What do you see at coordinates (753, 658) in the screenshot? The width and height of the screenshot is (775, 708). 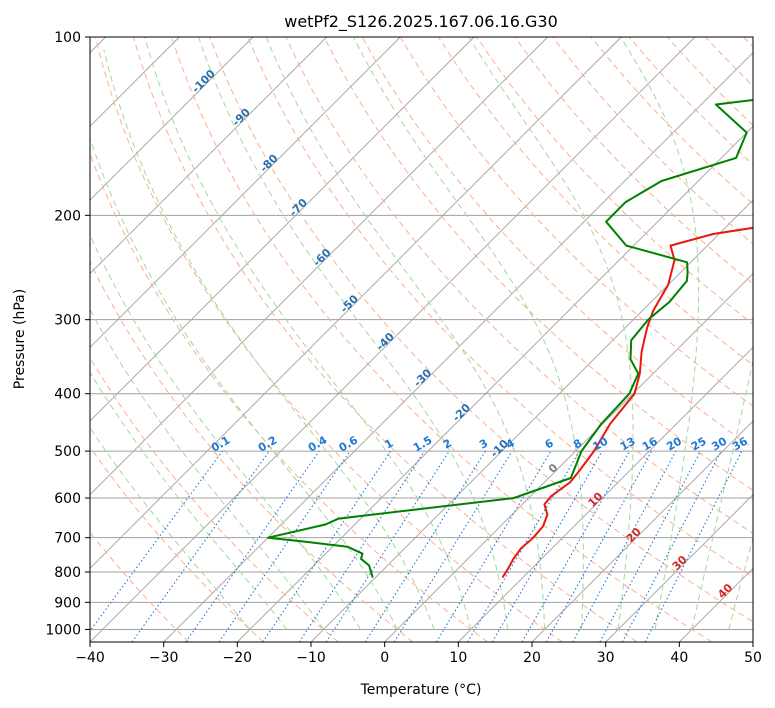 I see `x-tick-label: 50` at bounding box center [753, 658].